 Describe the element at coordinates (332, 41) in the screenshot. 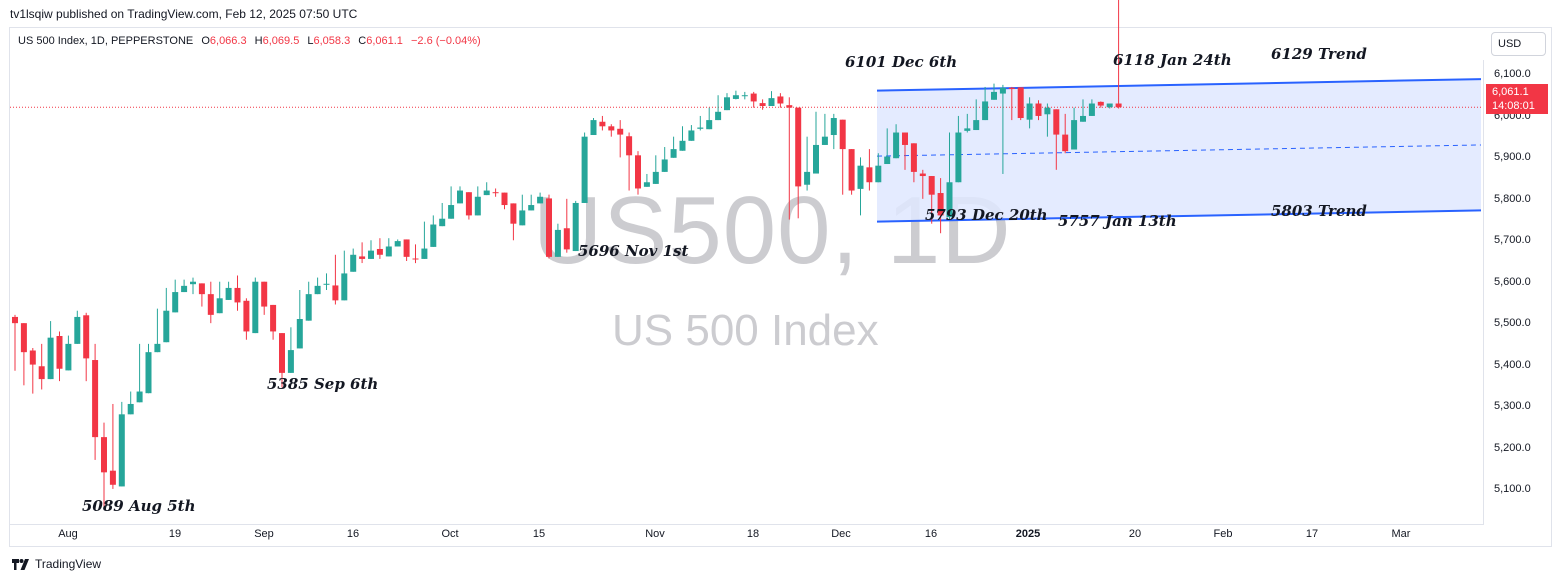

I see `low-value: 6,058.3` at that location.